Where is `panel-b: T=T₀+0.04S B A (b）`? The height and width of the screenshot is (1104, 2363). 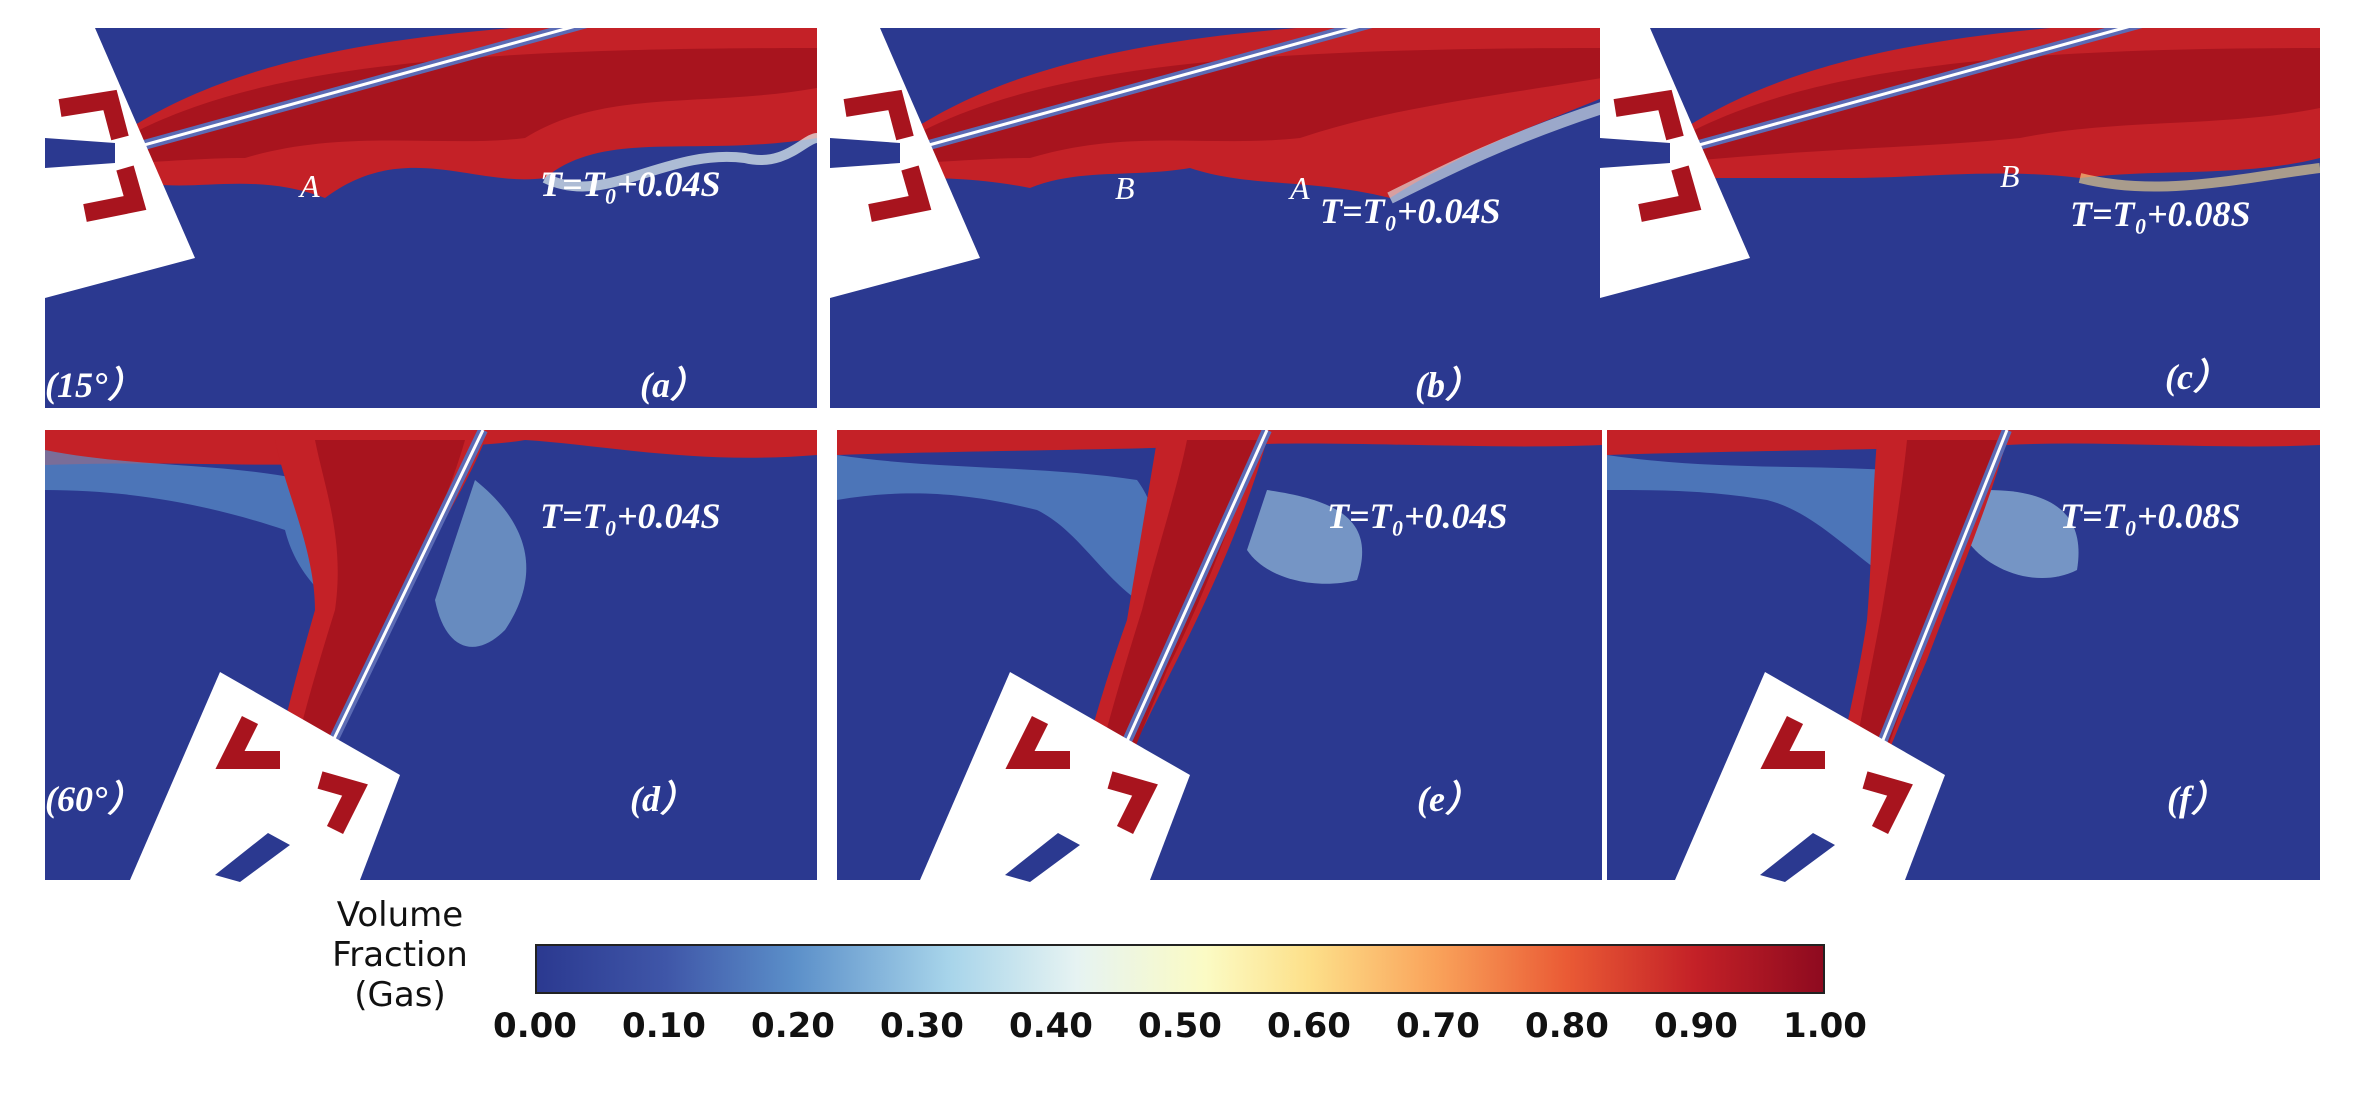
panel-b: T=T₀+0.04S B A (b） is located at coordinates (1216, 218).